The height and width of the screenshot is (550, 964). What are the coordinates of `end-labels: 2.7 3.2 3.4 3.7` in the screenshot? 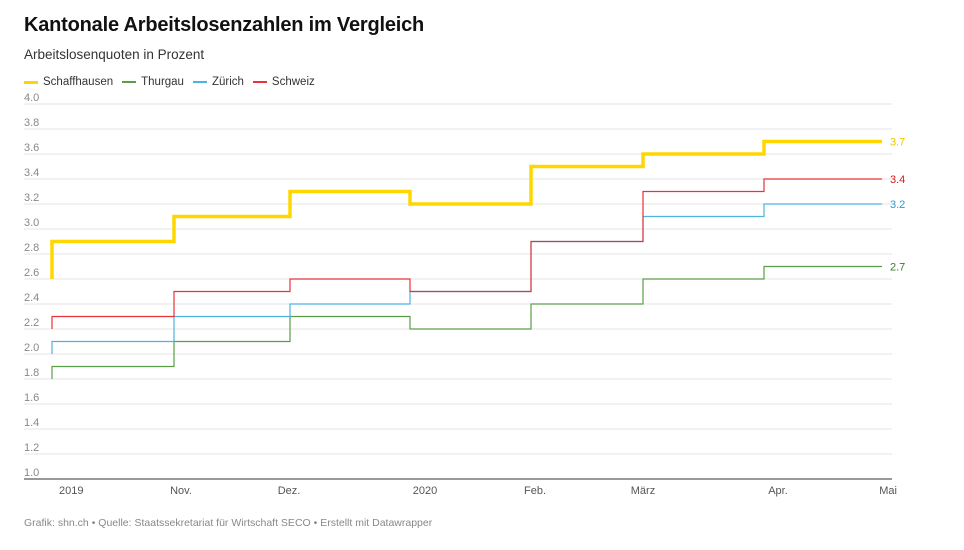 It's located at (897, 205).